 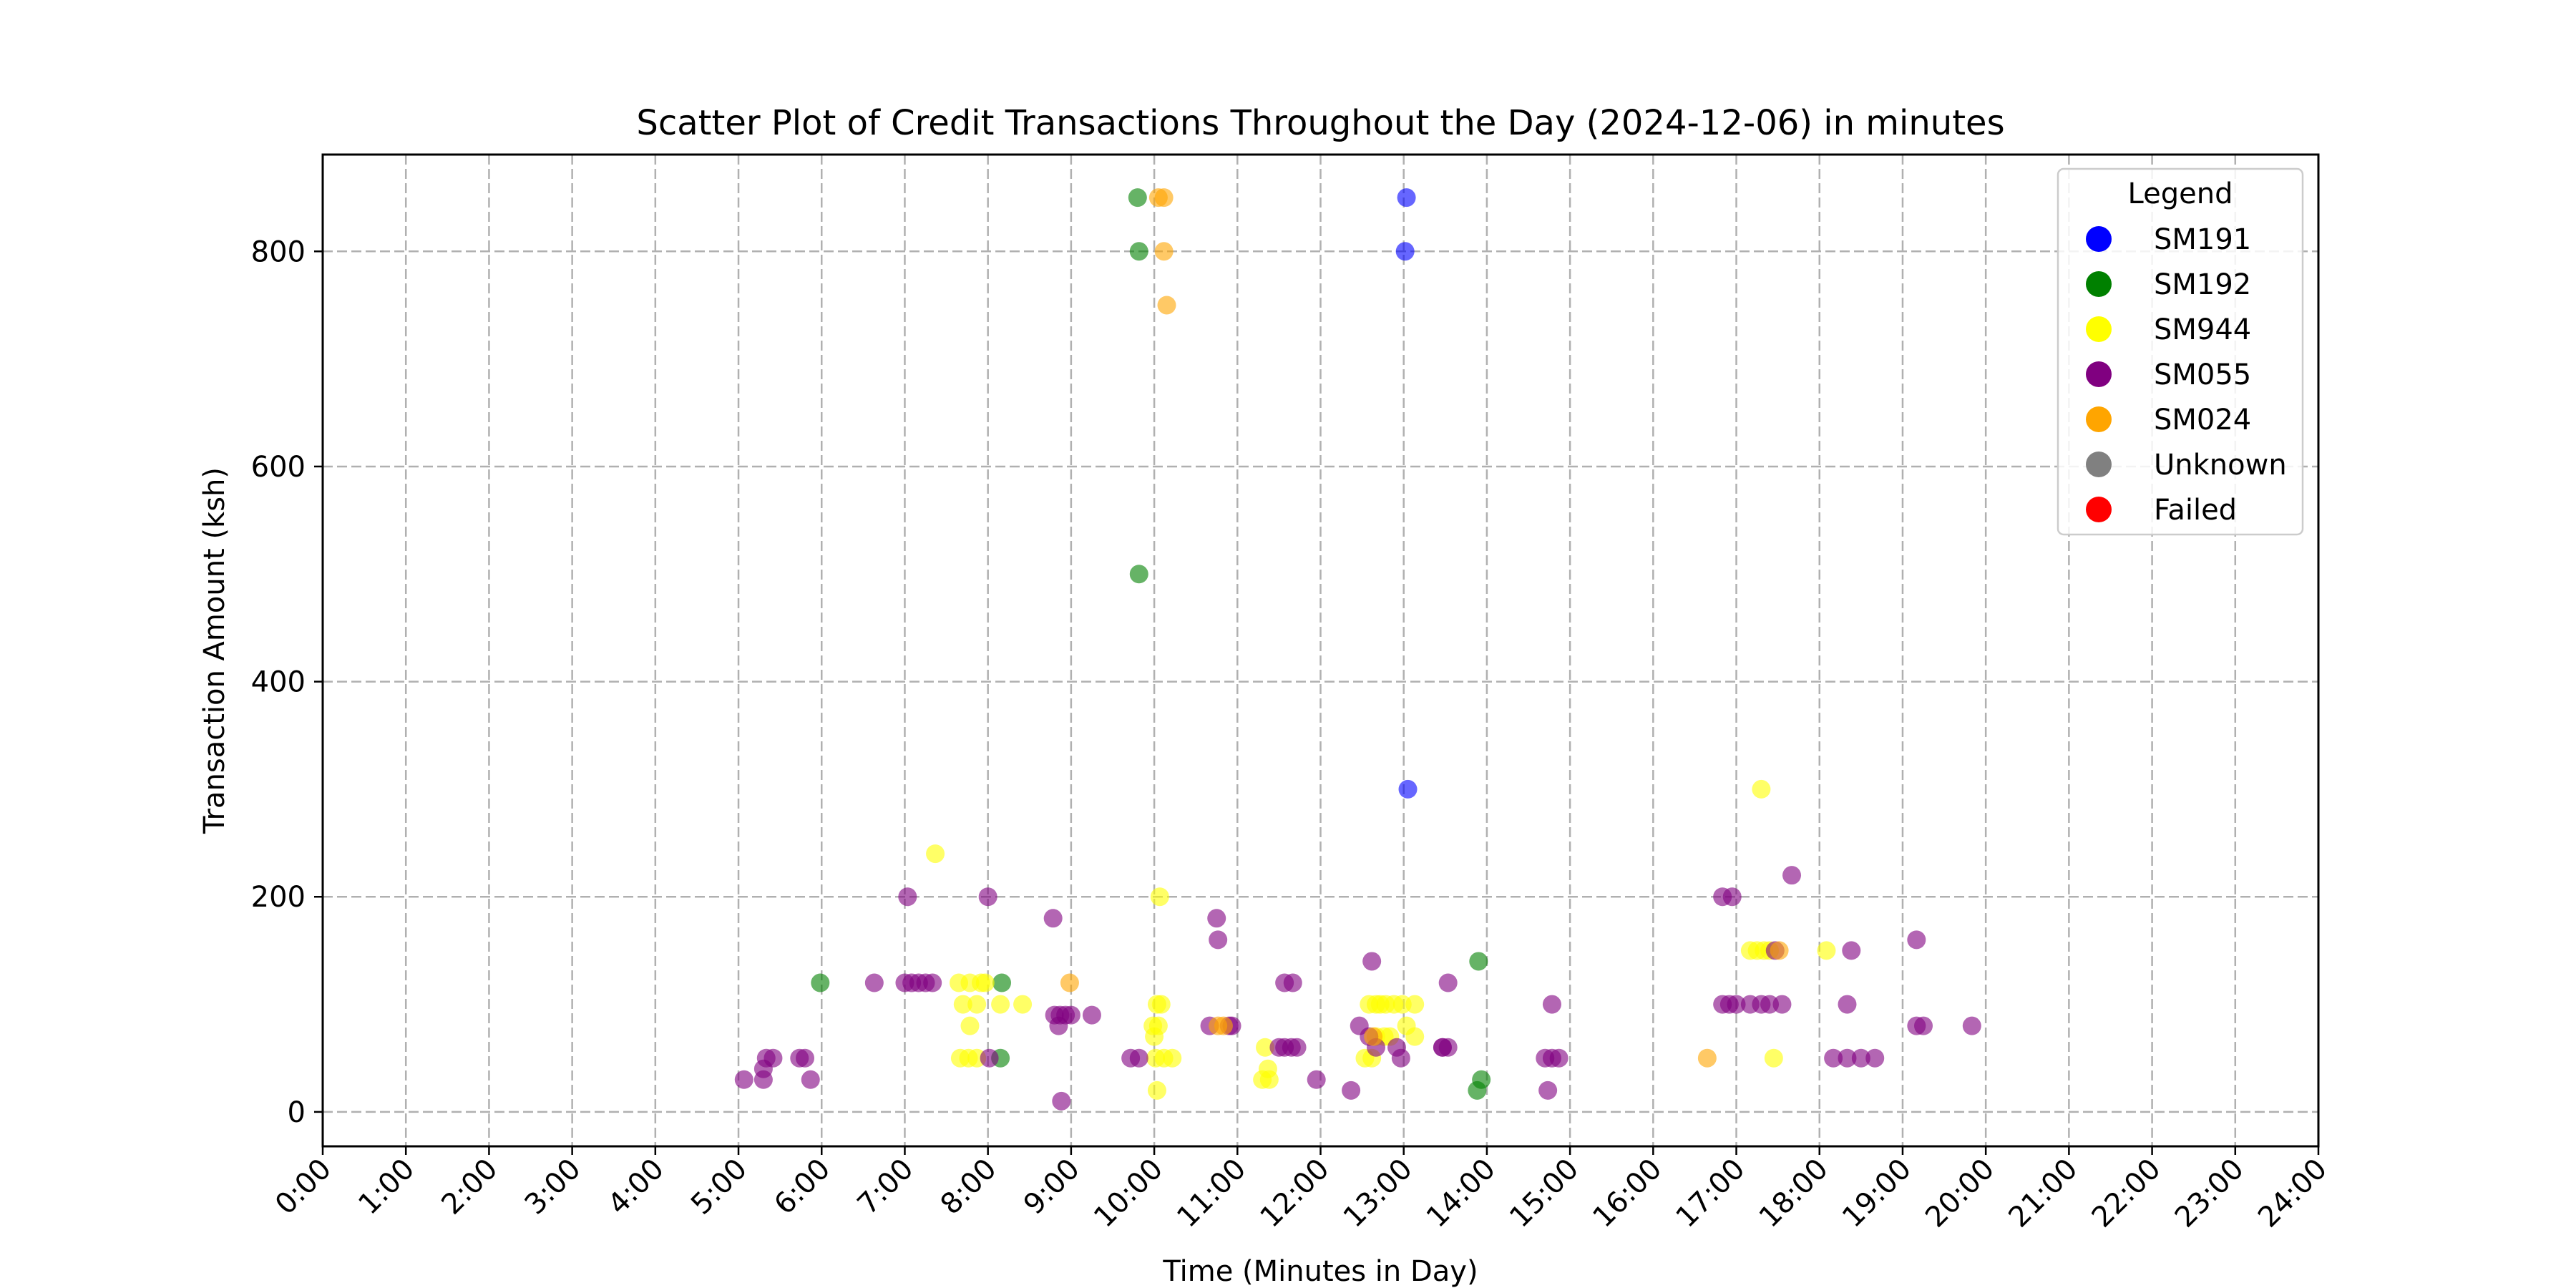 I want to click on y-tick-label: 600, so click(x=278, y=467).